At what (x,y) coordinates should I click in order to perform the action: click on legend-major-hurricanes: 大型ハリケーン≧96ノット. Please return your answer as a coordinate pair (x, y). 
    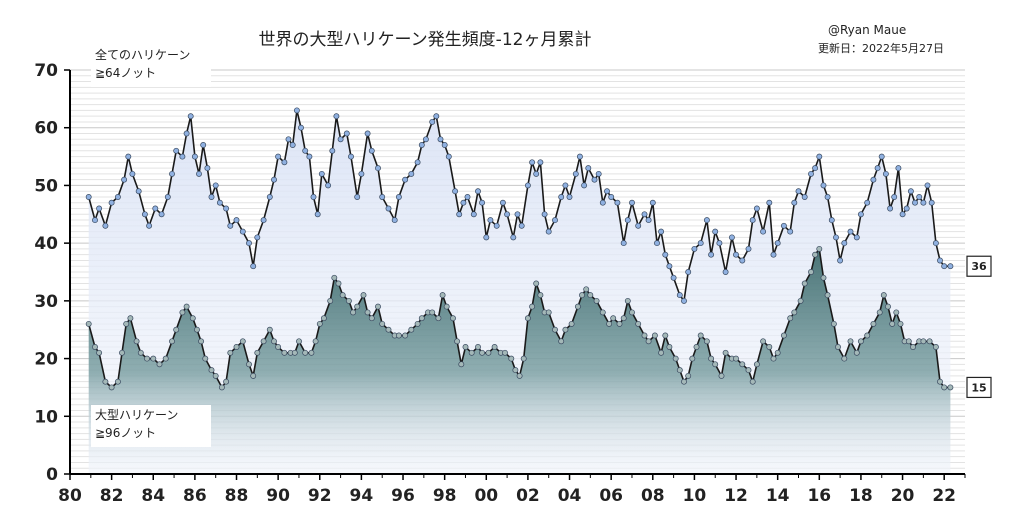
    Looking at the image, I should click on (151, 426).